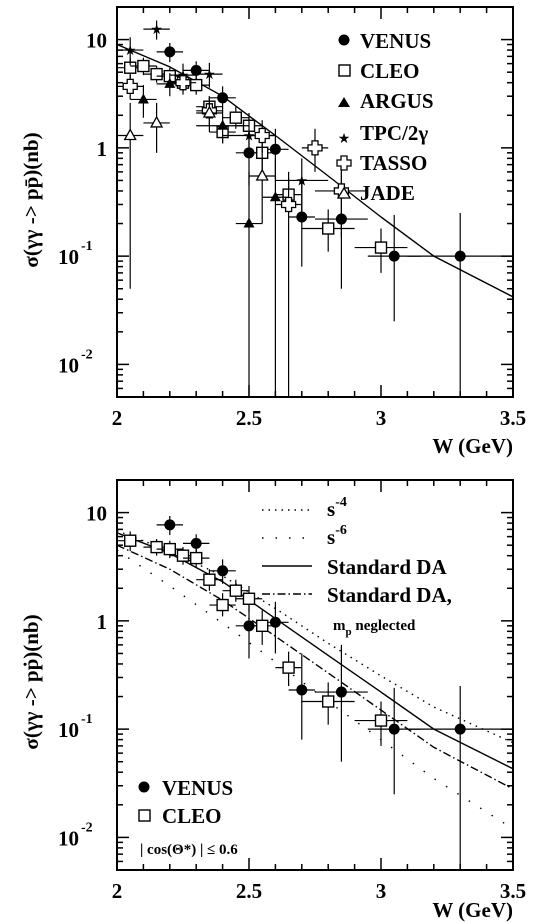  What do you see at coordinates (344, 192) in the screenshot?
I see `legend-marker-jade` at bounding box center [344, 192].